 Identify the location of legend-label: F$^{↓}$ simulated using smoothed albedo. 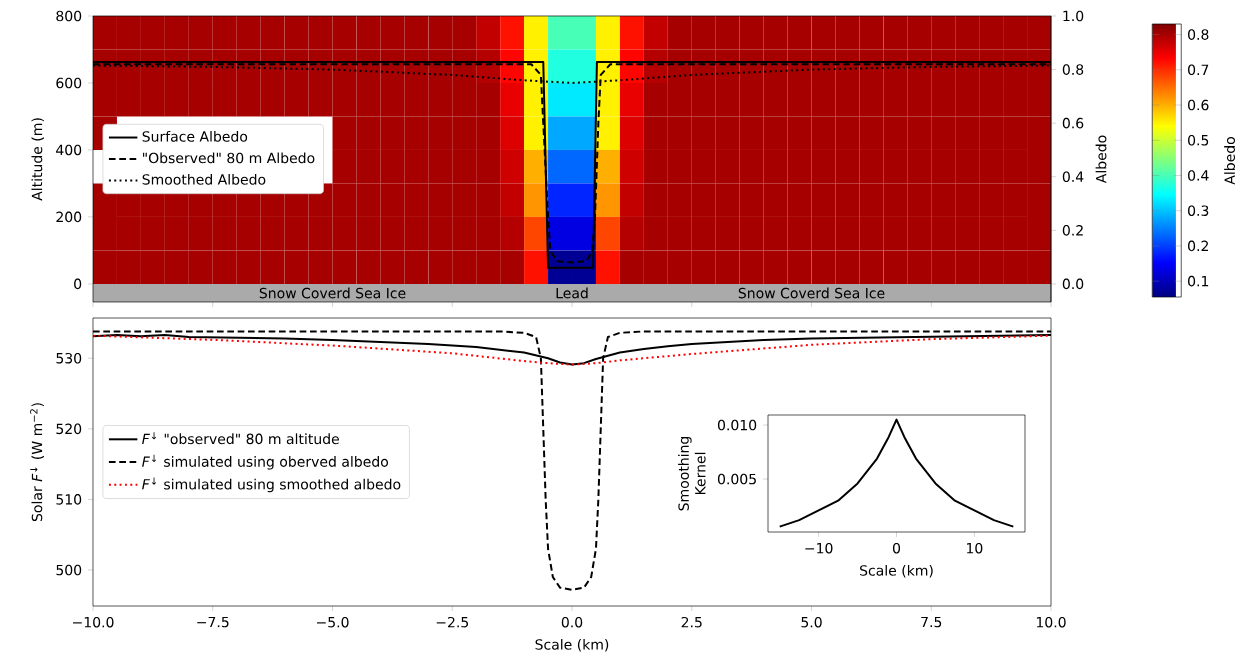
(271, 485).